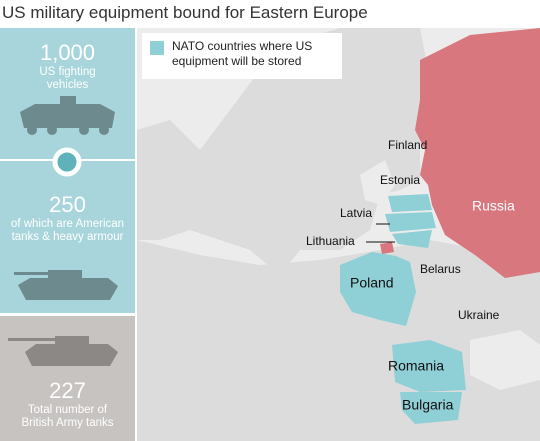 This screenshot has width=540, height=441. Describe the element at coordinates (479, 315) in the screenshot. I see `country-label: Ukraine` at that location.